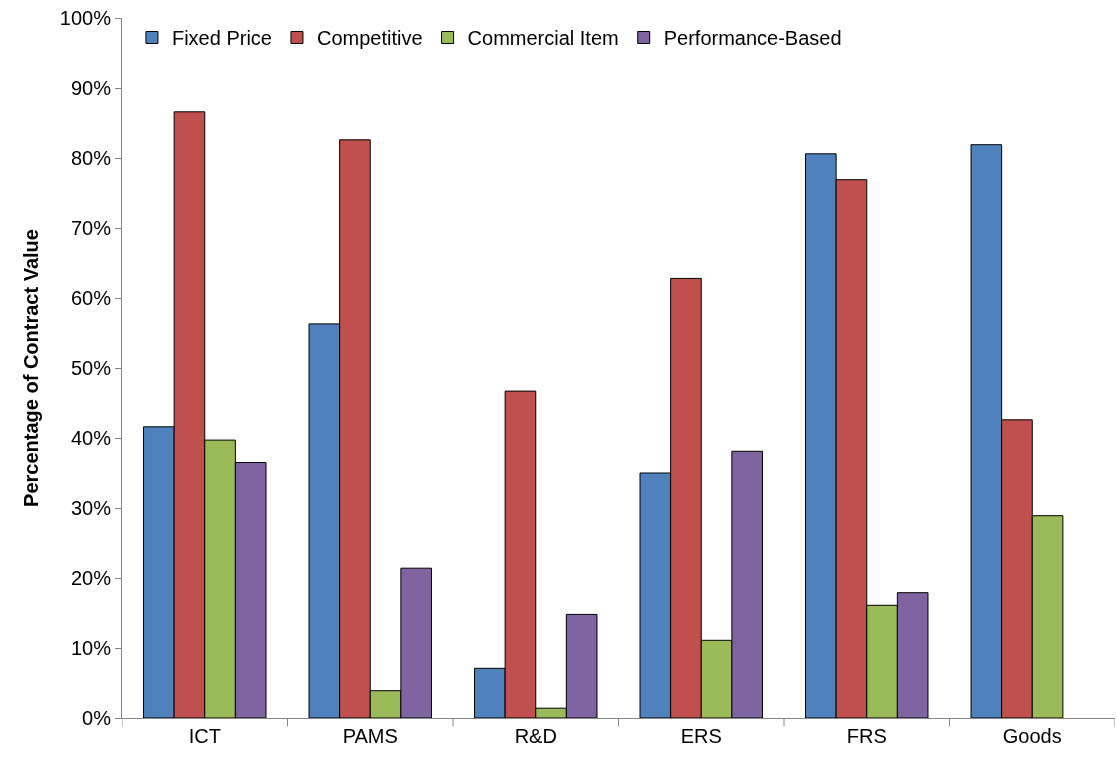 The height and width of the screenshot is (765, 1117). Describe the element at coordinates (535, 736) in the screenshot. I see `x-tick-label: R&D` at that location.